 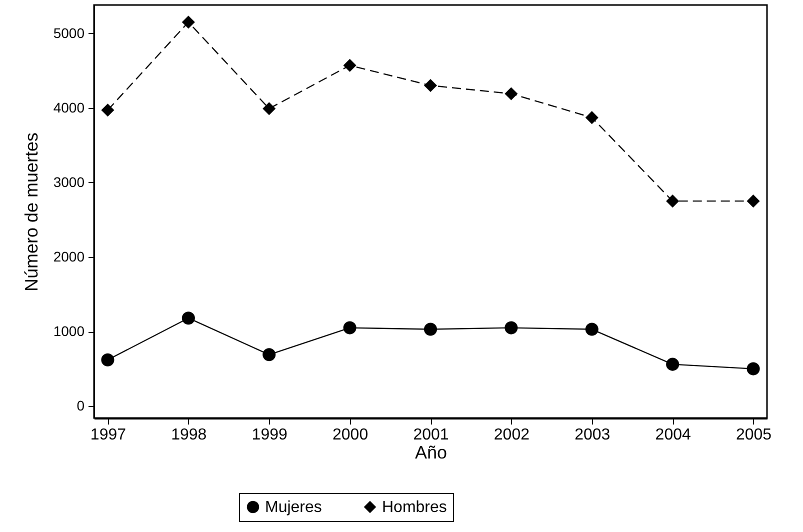 What do you see at coordinates (31, 212) in the screenshot?
I see `y-axis-title: Número de muertes` at bounding box center [31, 212].